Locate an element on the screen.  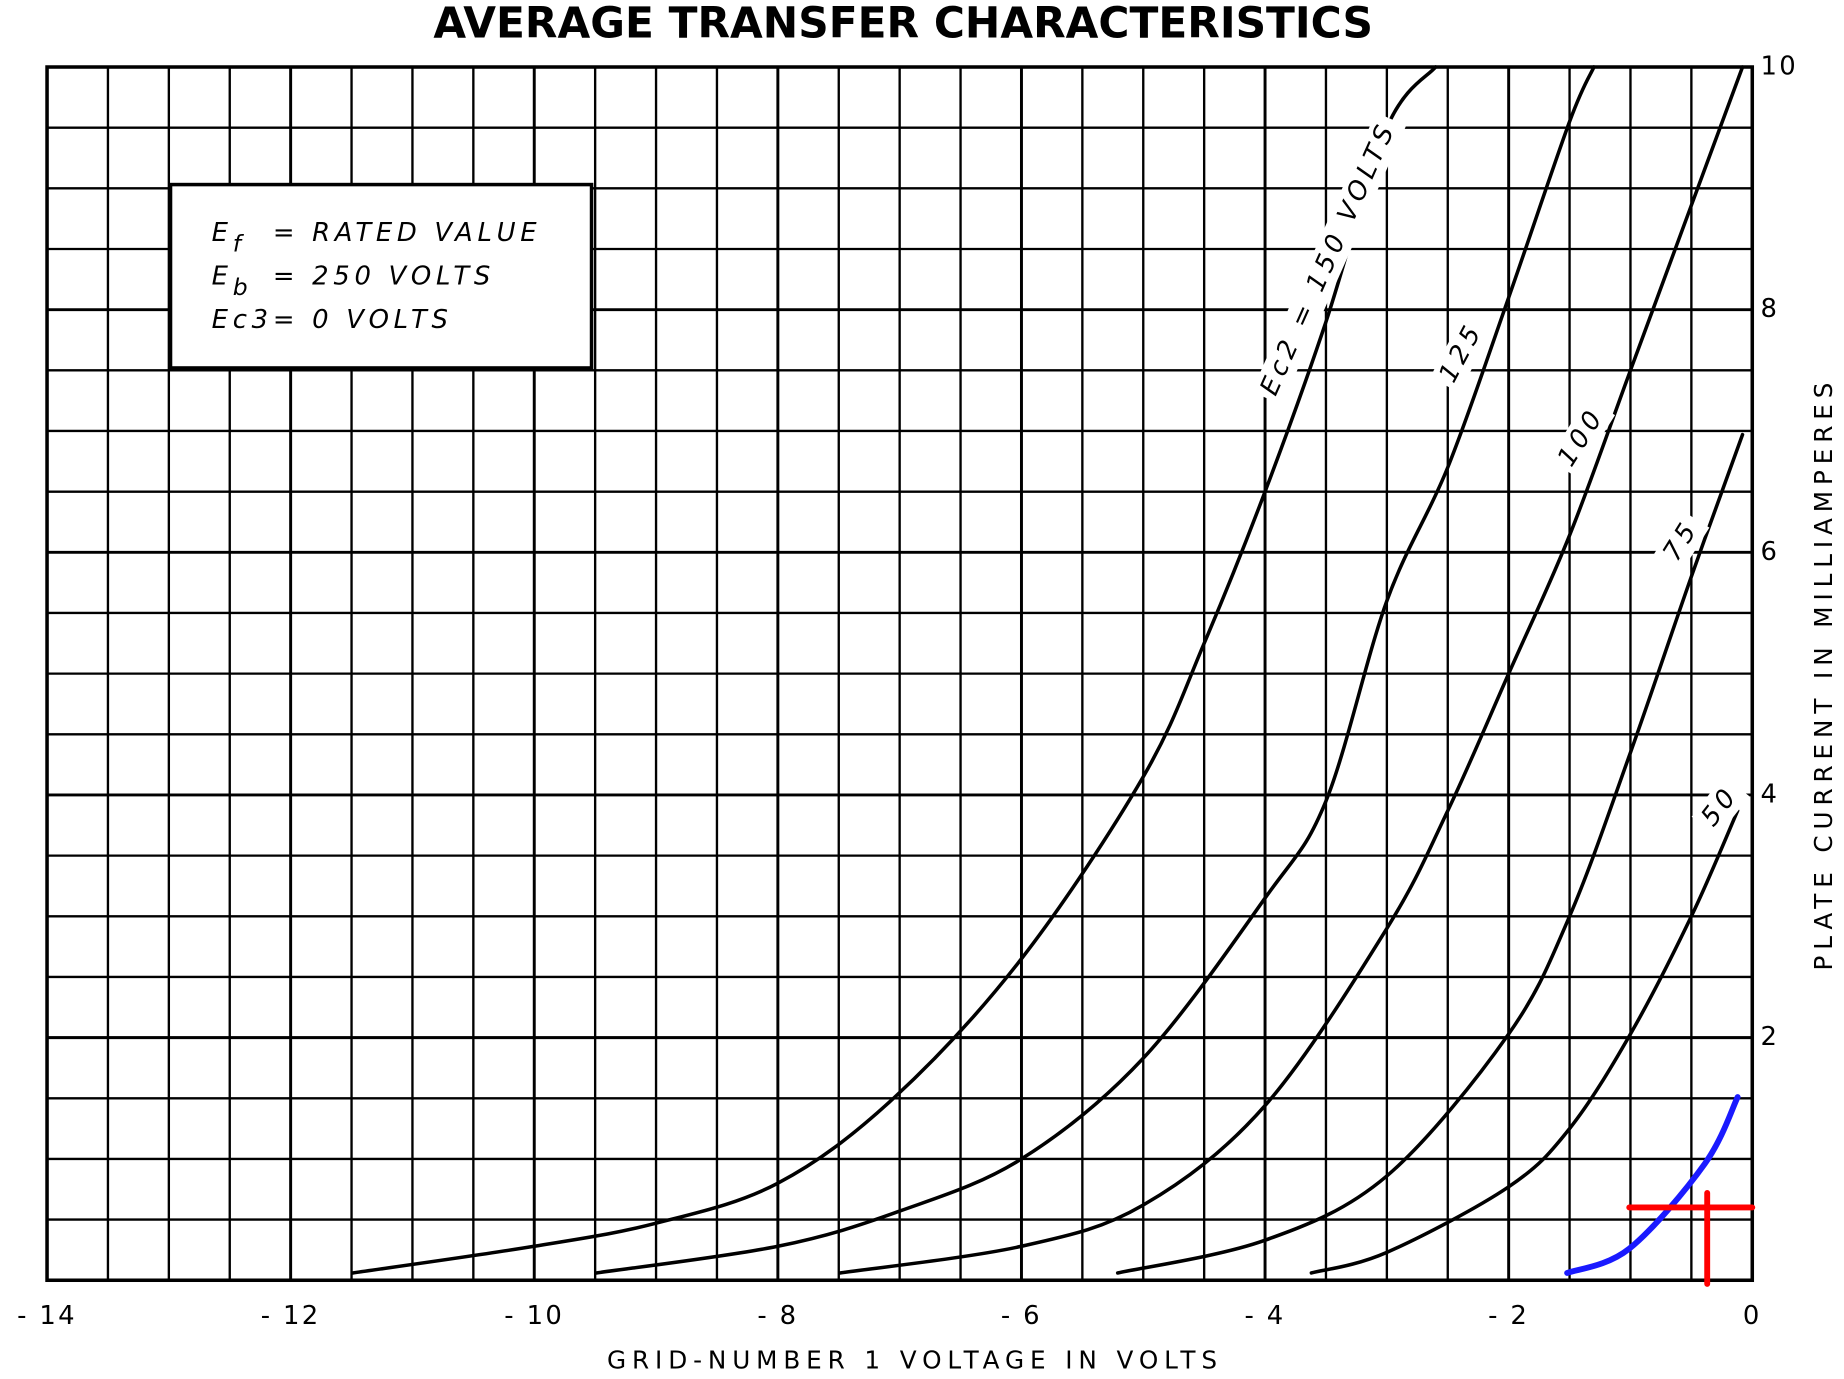
curve is located at coordinates (1524, 1041).